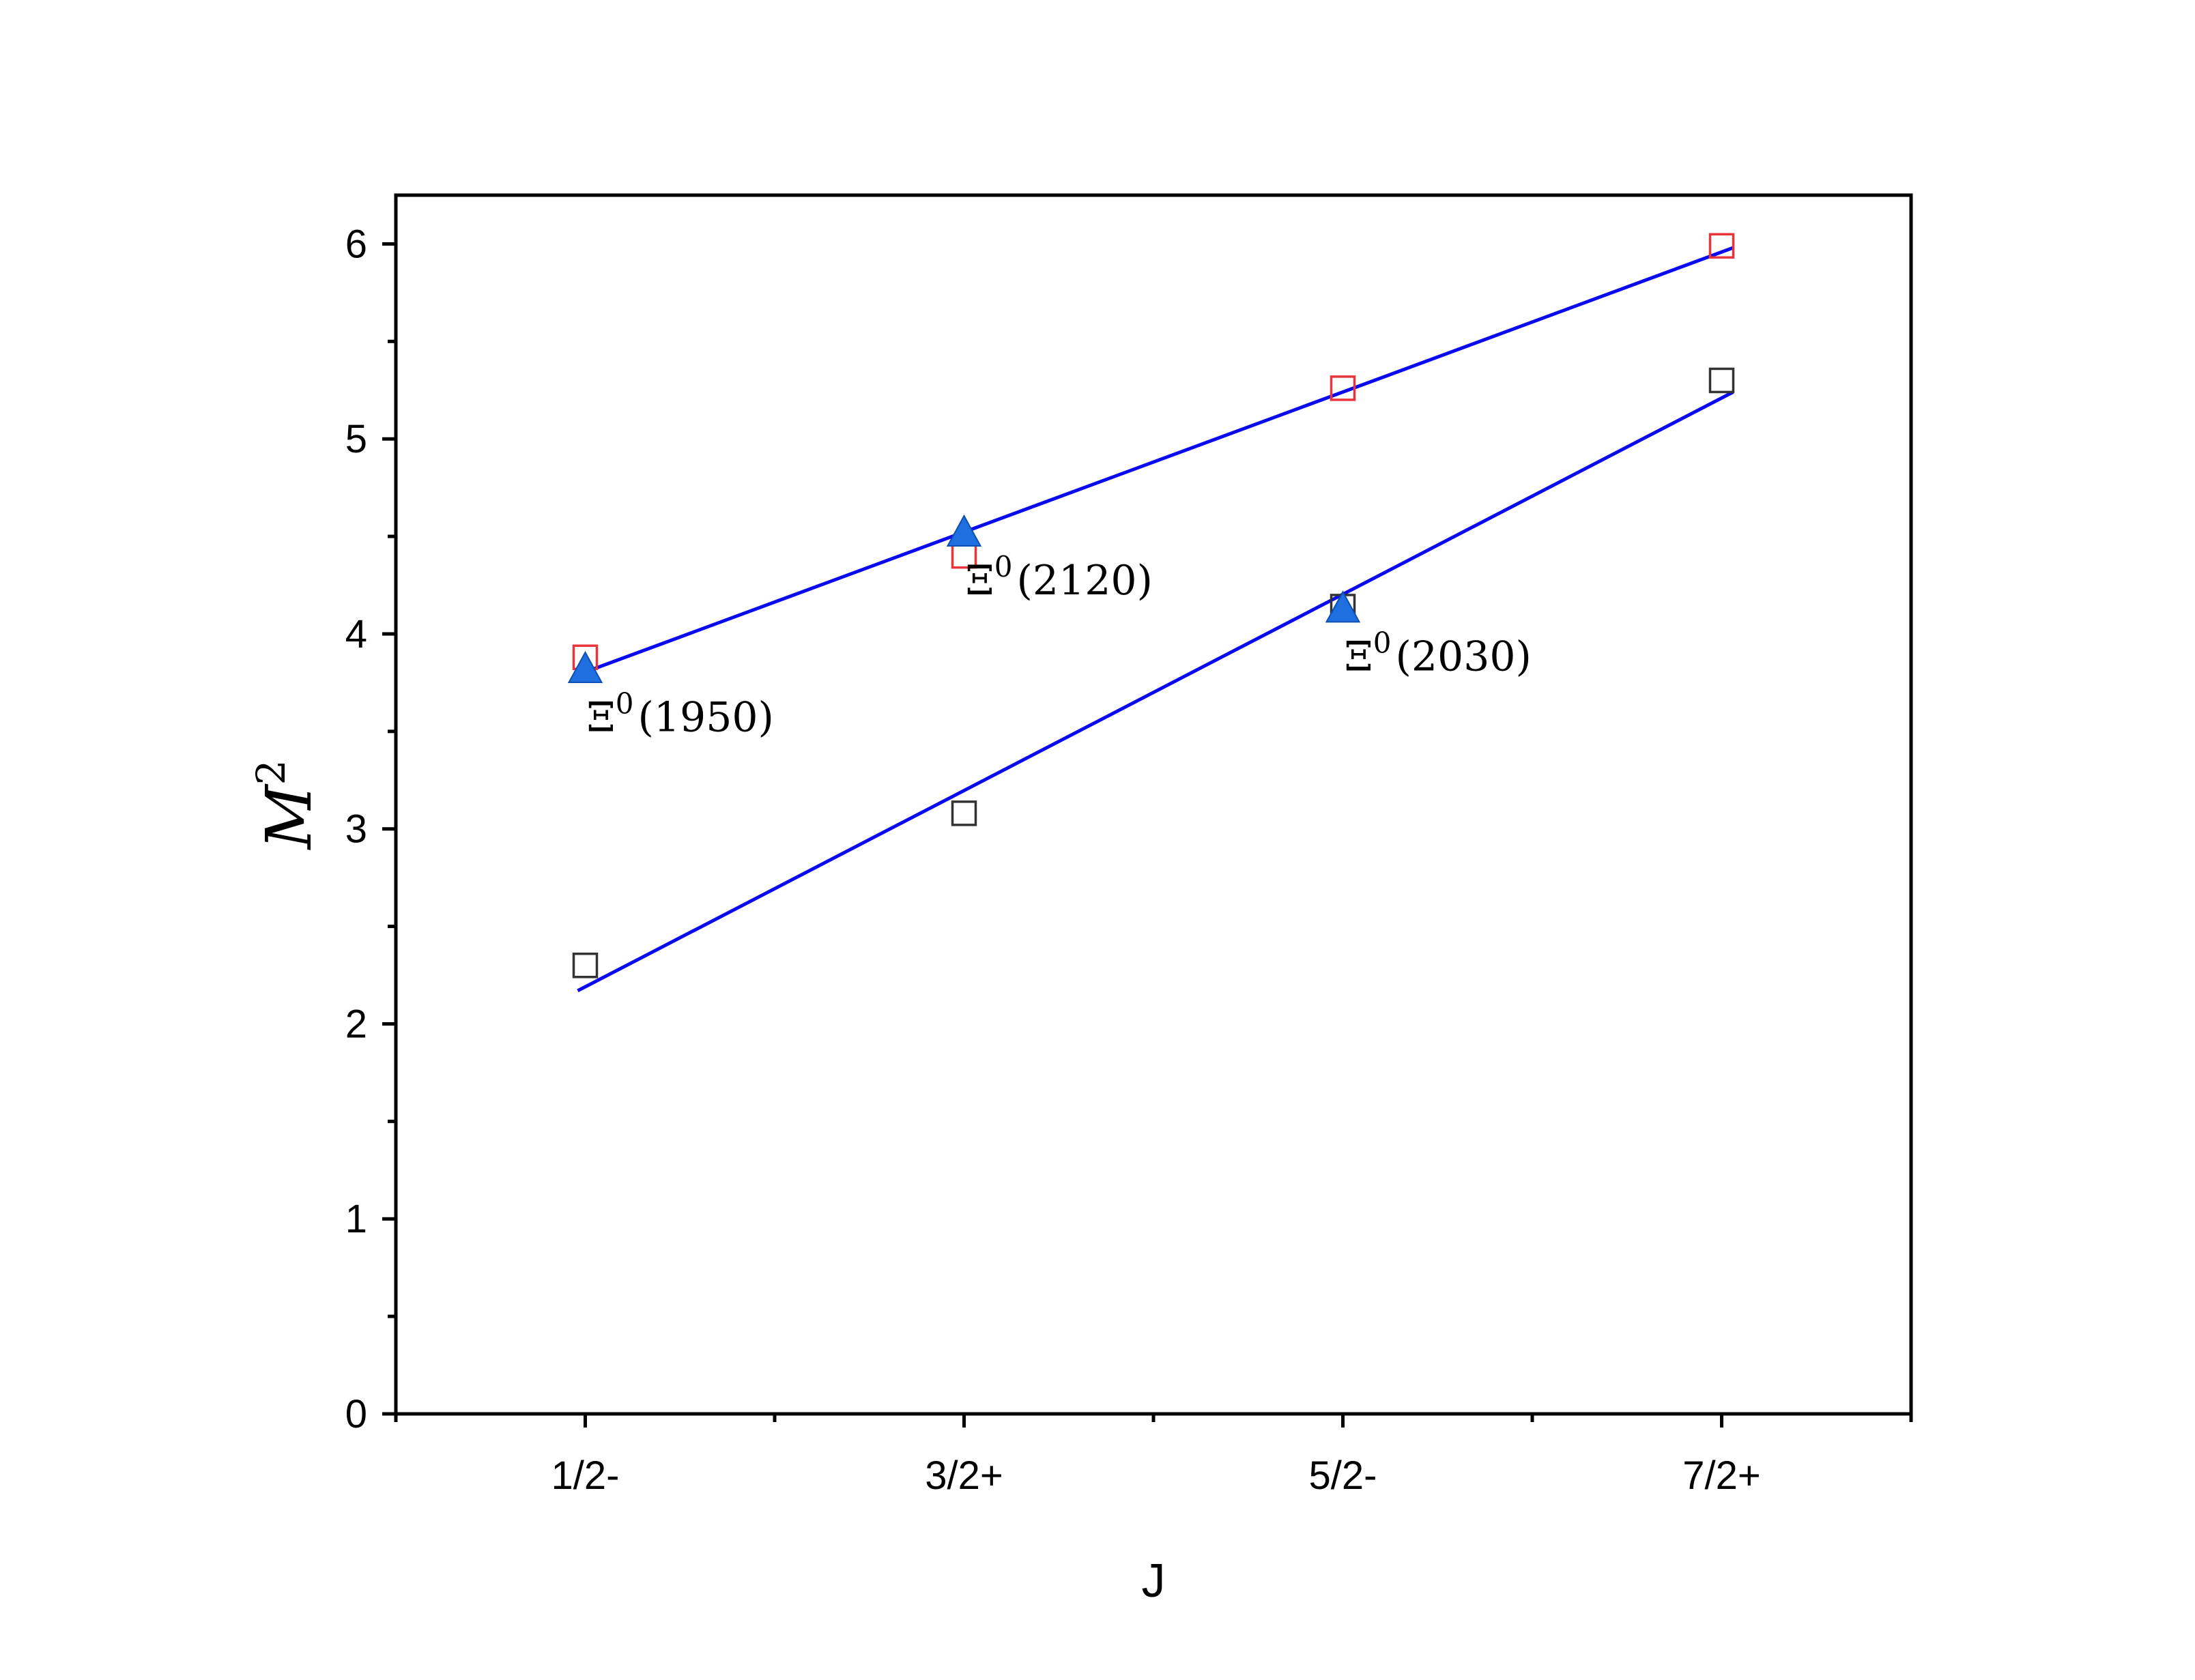 The height and width of the screenshot is (1680, 2195). I want to click on y-tick-label: 4, so click(356, 634).